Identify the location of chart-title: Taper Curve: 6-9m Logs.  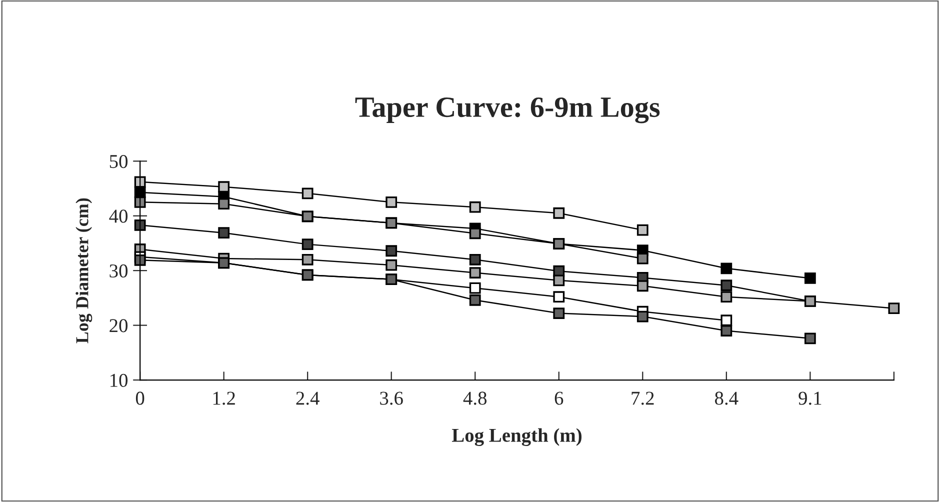
(507, 110).